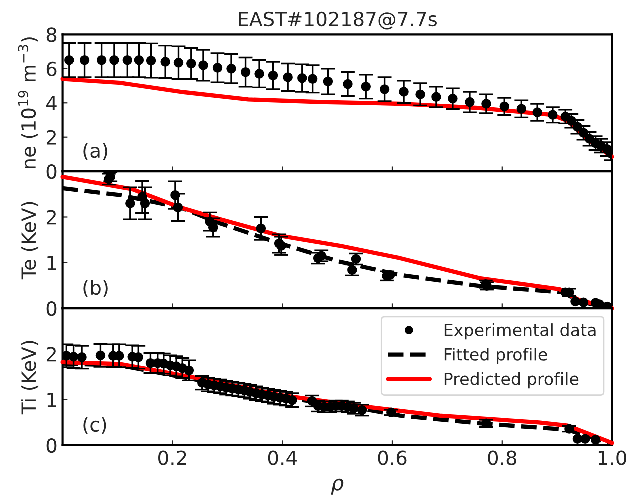 The image size is (628, 495). What do you see at coordinates (30, 241) in the screenshot?
I see `y-axis-title: Te (KeV)` at bounding box center [30, 241].